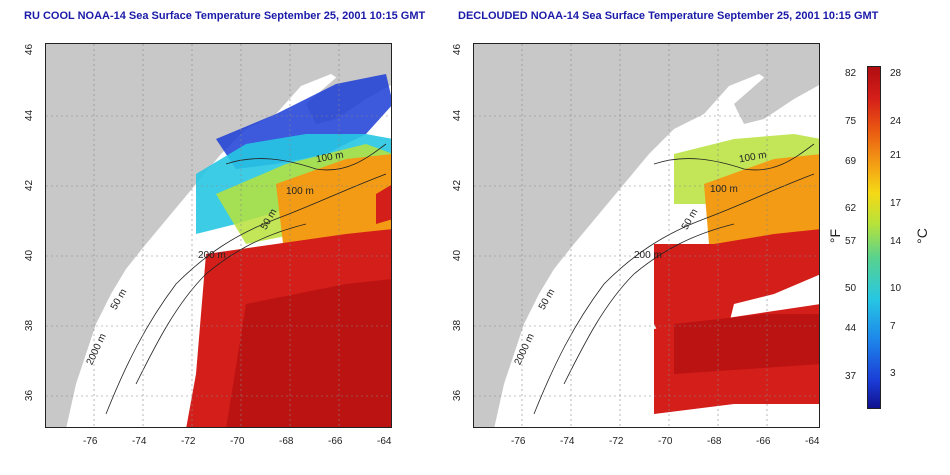 This screenshot has width=950, height=475. I want to click on colorbar-c-label: 24, so click(896, 121).